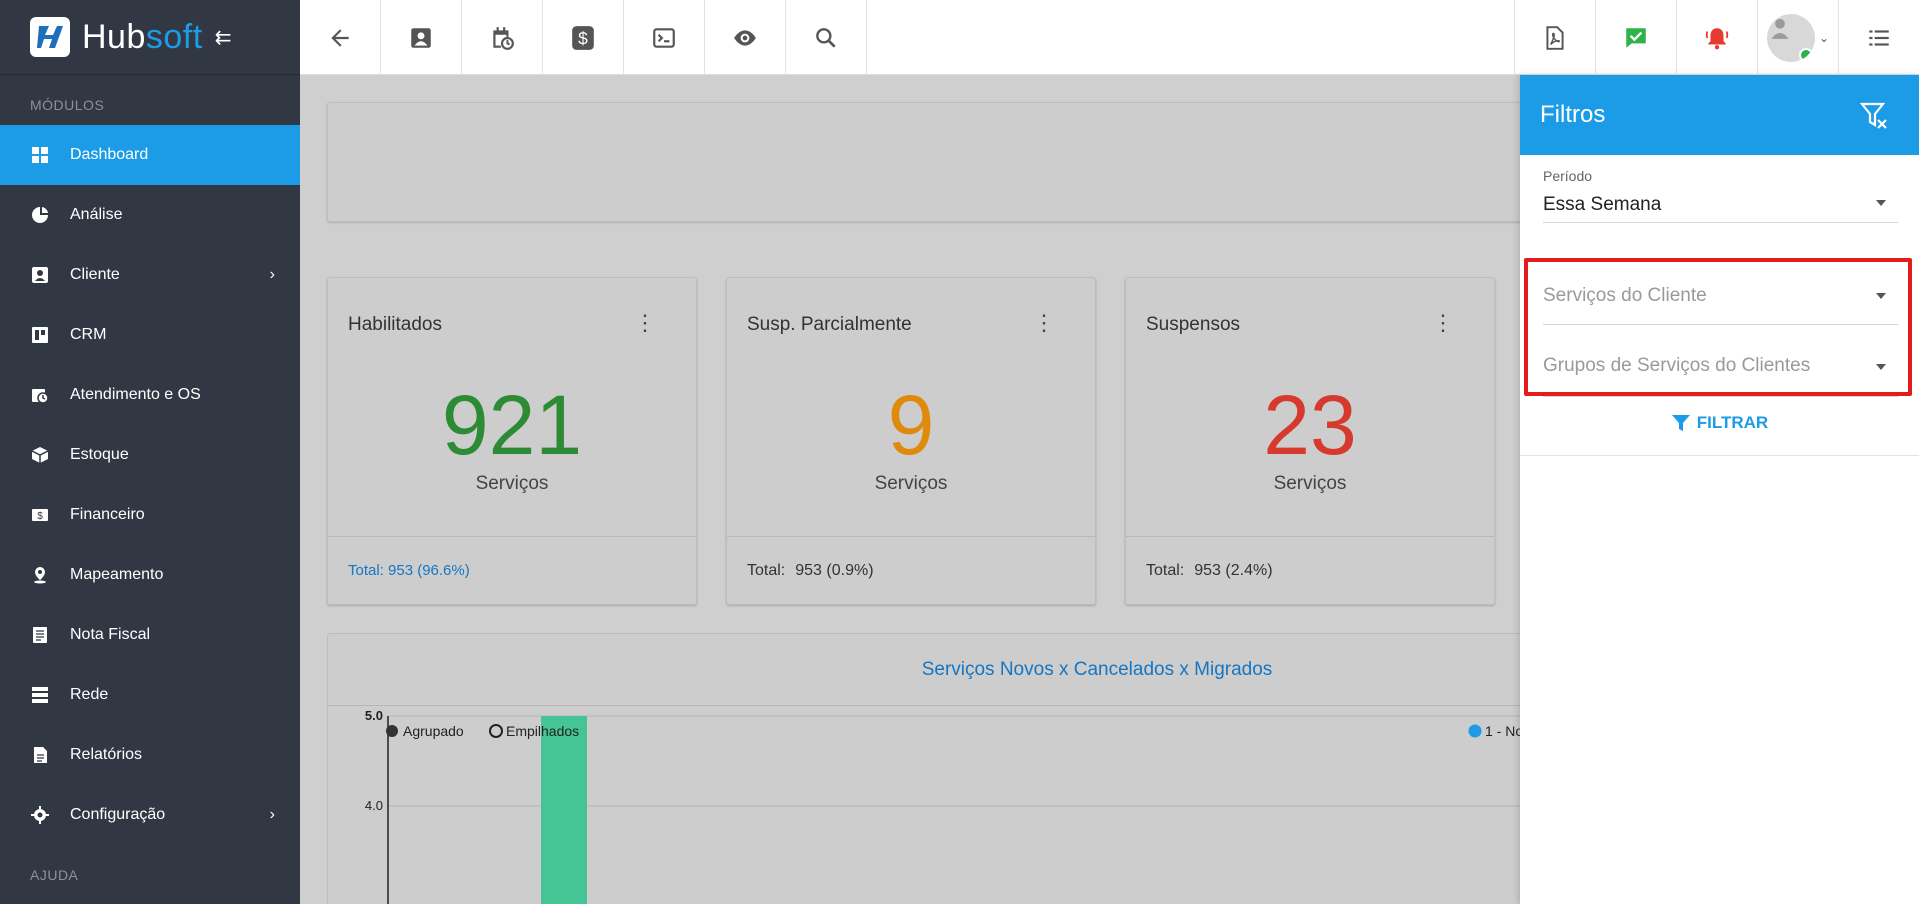 The width and height of the screenshot is (1919, 904). I want to click on sidebar-item-crm: CRM, so click(150, 335).